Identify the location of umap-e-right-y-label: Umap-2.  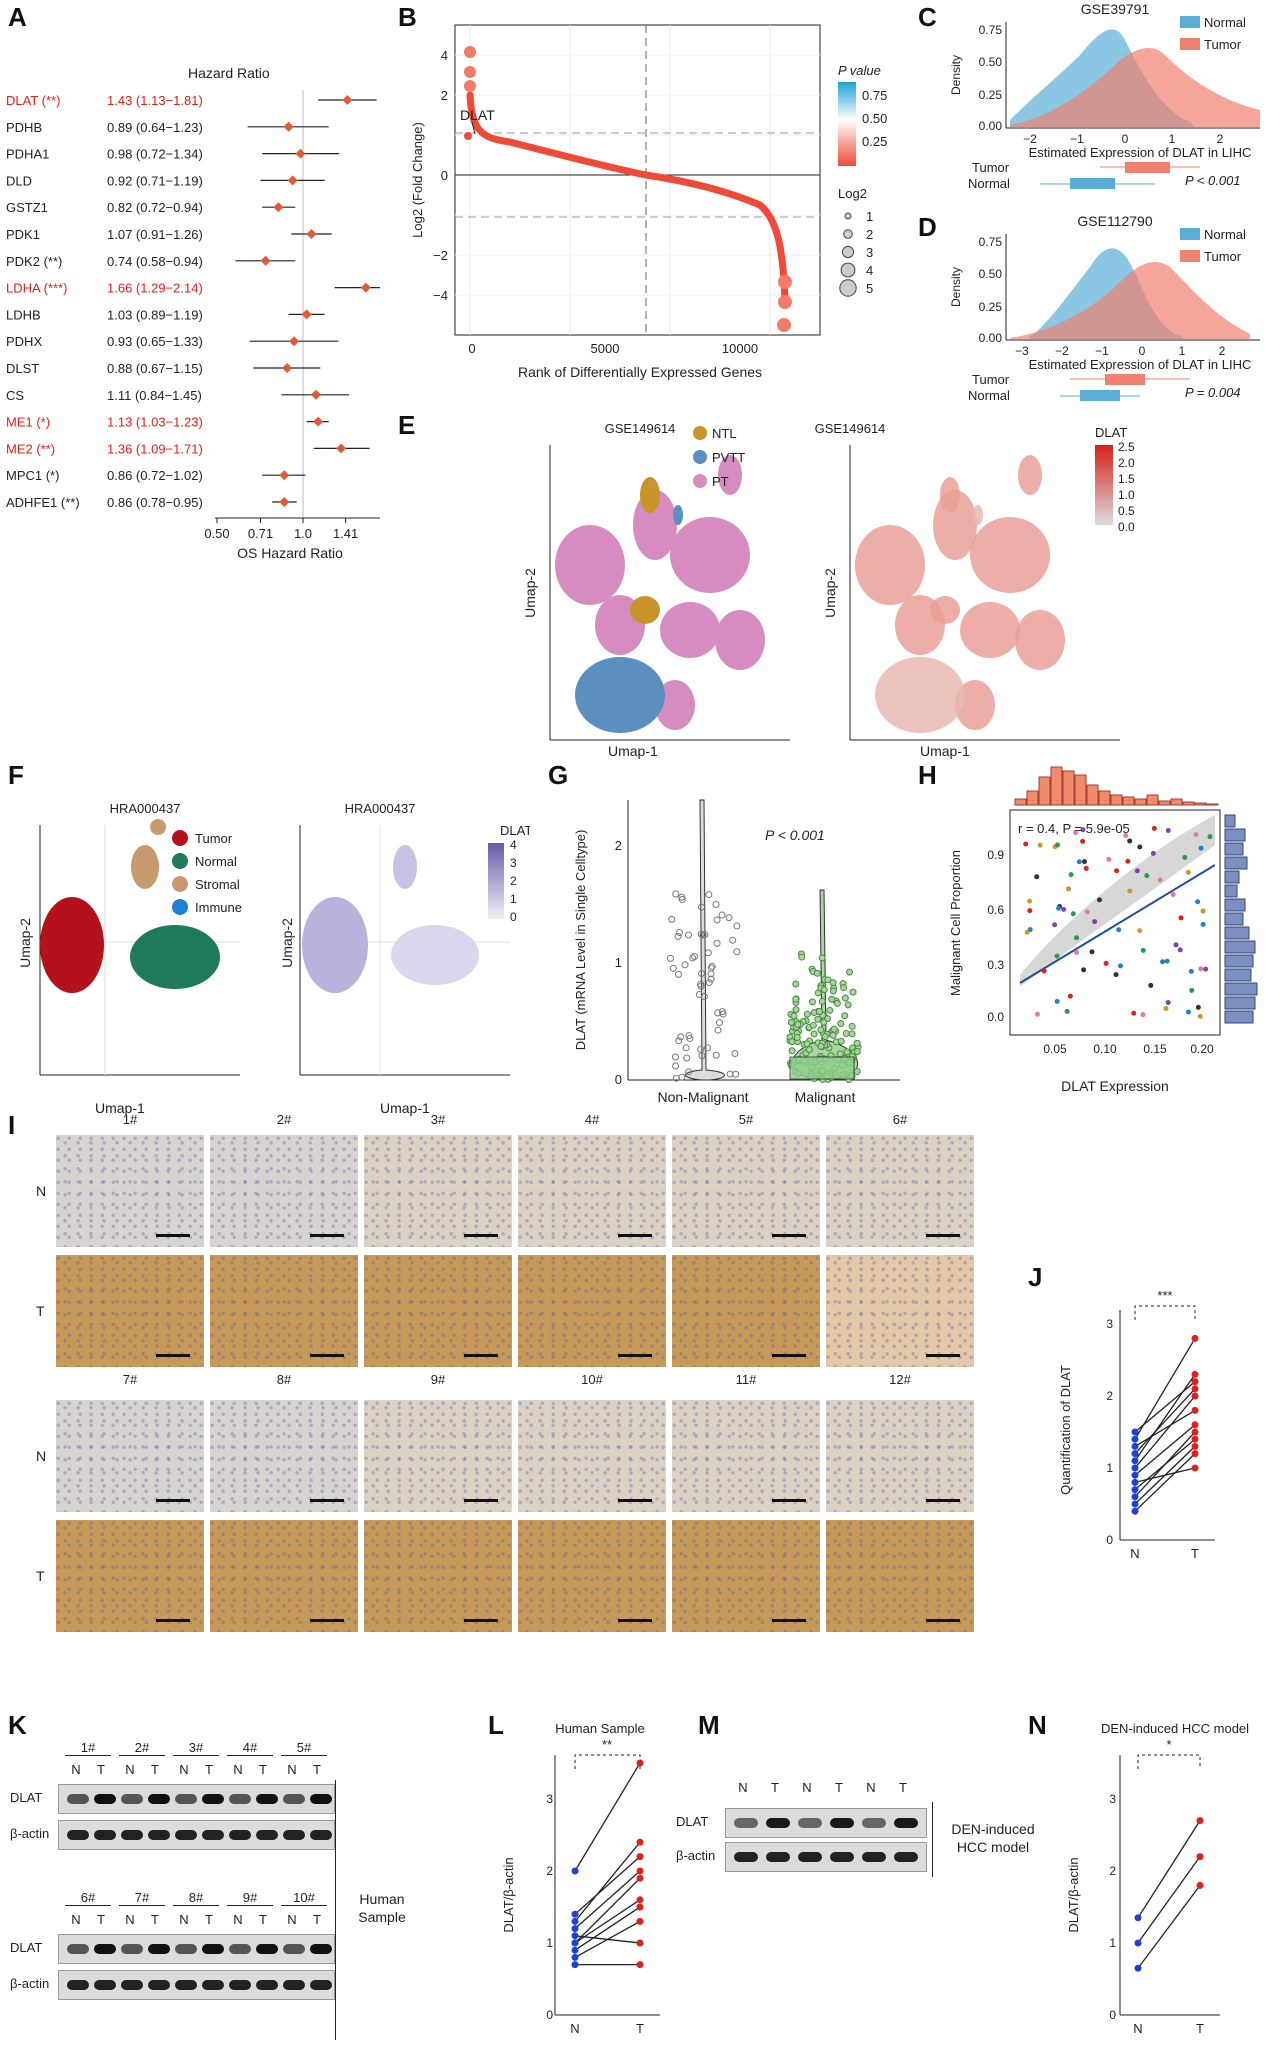
(829, 593).